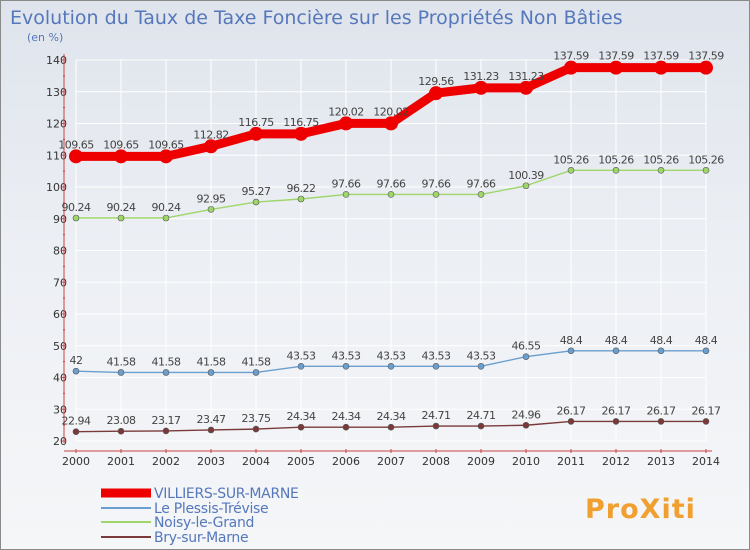 This screenshot has width=750, height=550. What do you see at coordinates (526, 76) in the screenshot?
I see `data-label: 131.23` at bounding box center [526, 76].